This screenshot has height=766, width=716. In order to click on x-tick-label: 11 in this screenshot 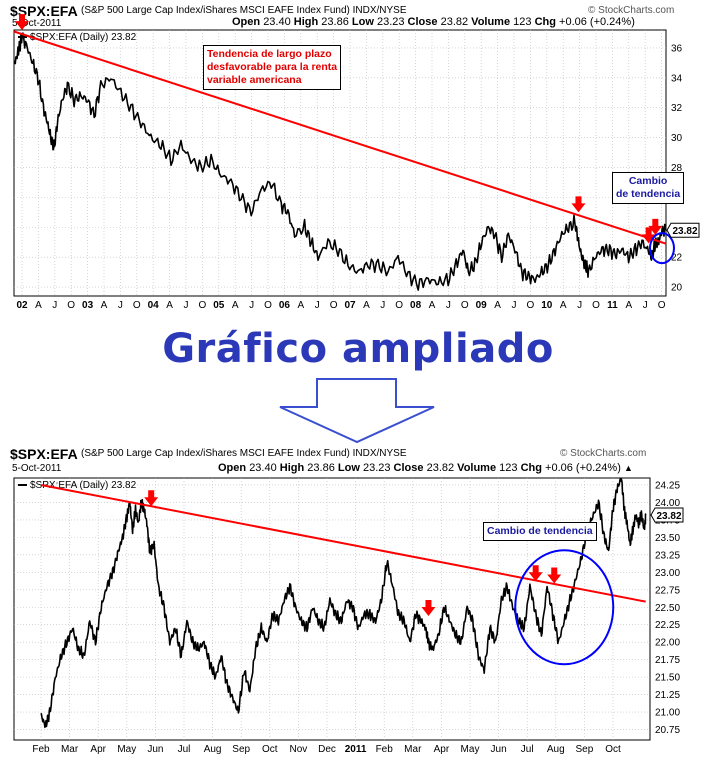, I will do `click(612, 305)`.